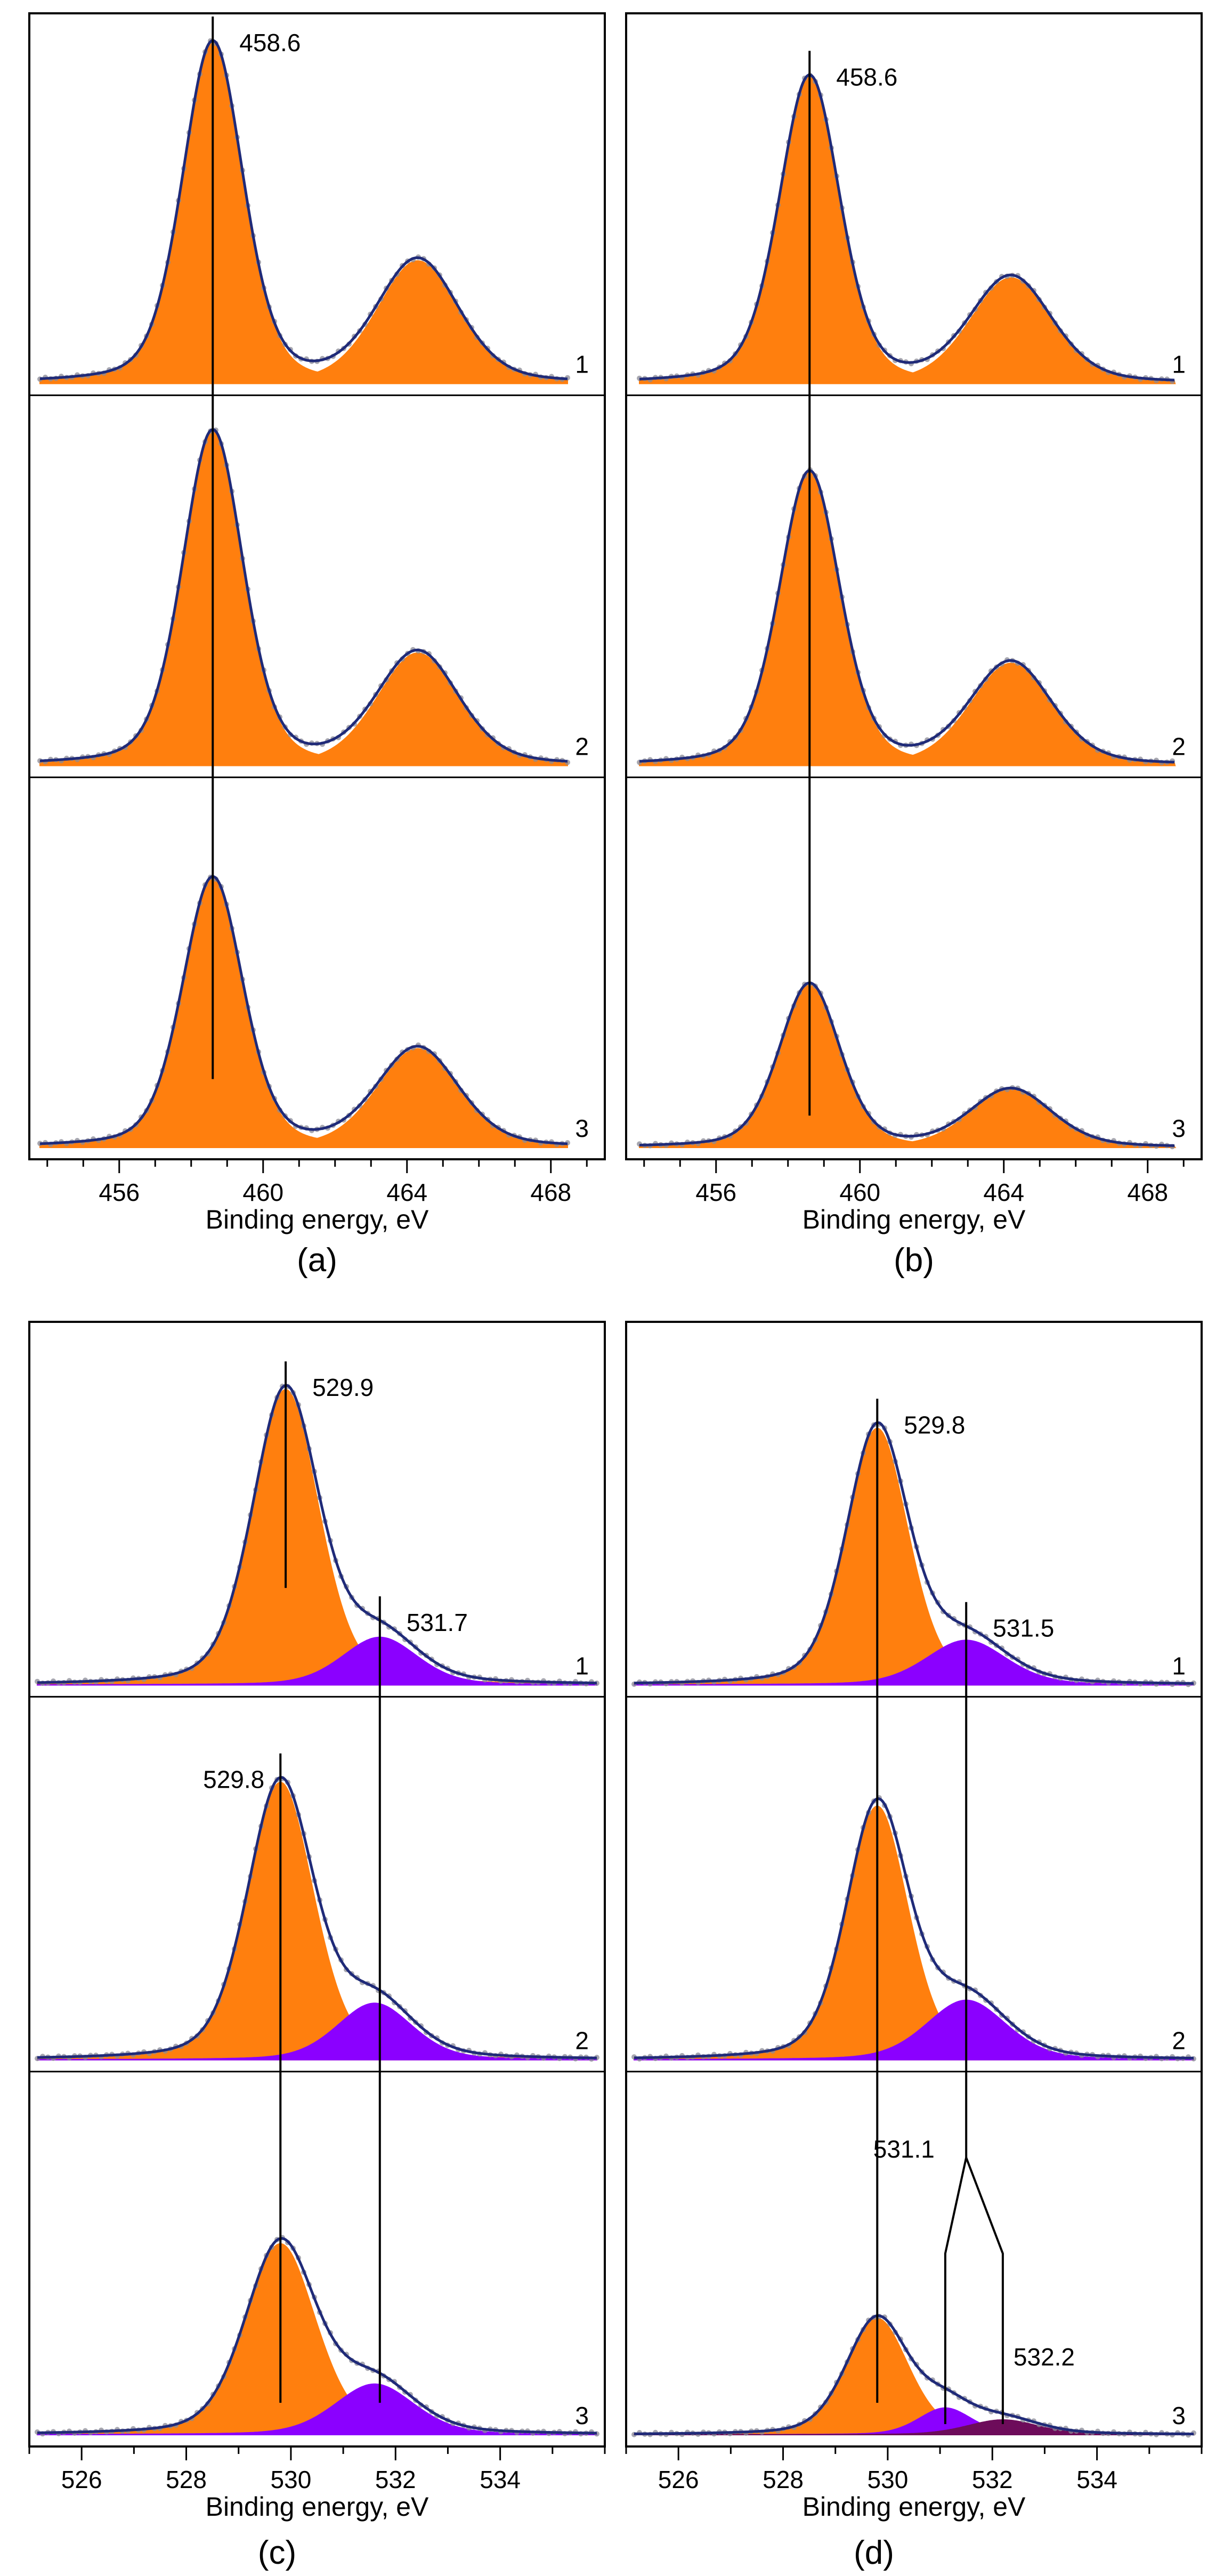  Describe the element at coordinates (582, 1129) in the screenshot. I see `curve-label-a-3: 3` at that location.